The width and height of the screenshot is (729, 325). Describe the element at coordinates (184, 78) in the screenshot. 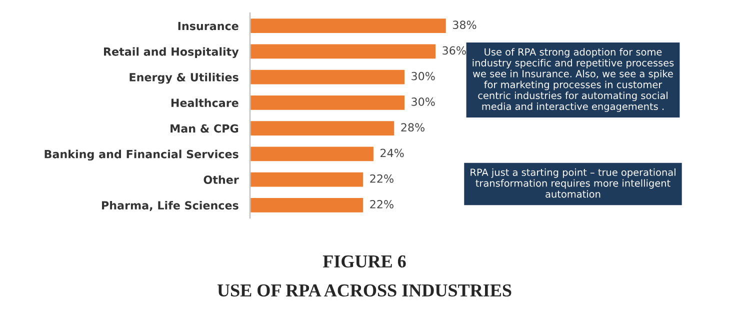

I see `y-tick-label: Energy & Utilities` at that location.